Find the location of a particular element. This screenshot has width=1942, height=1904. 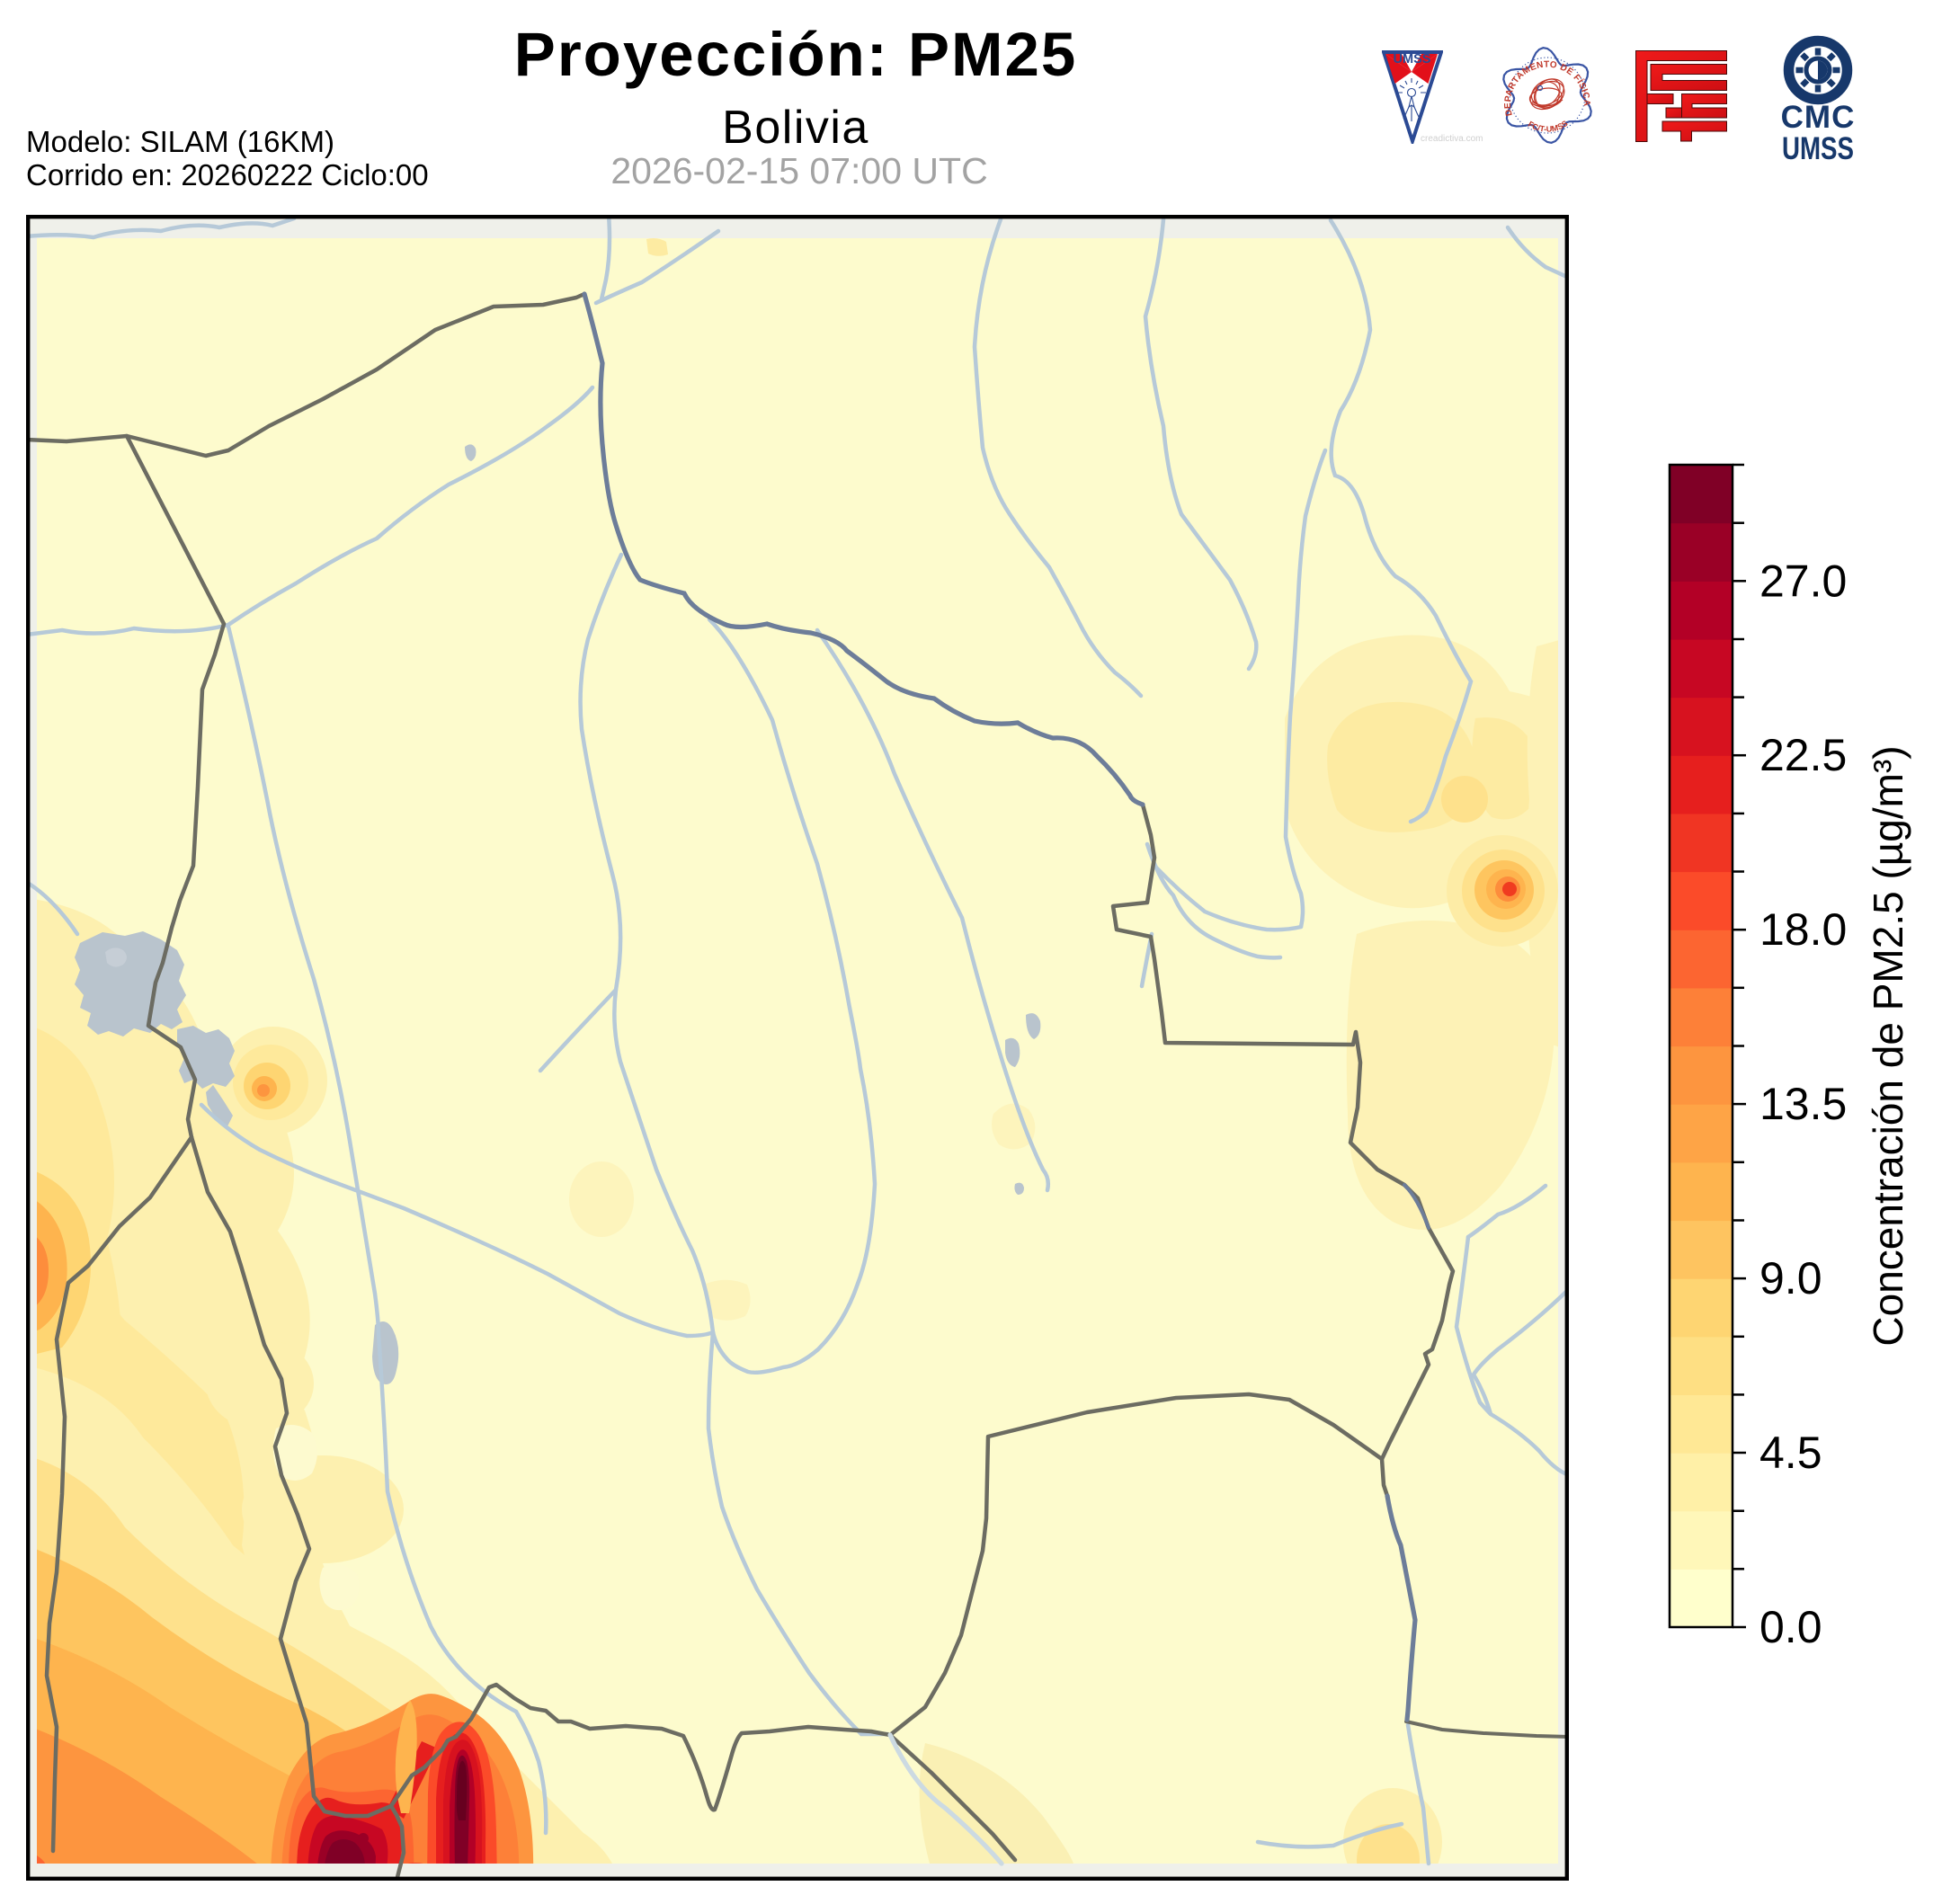

svg-text: 4.5 is located at coordinates (1790, 1453).